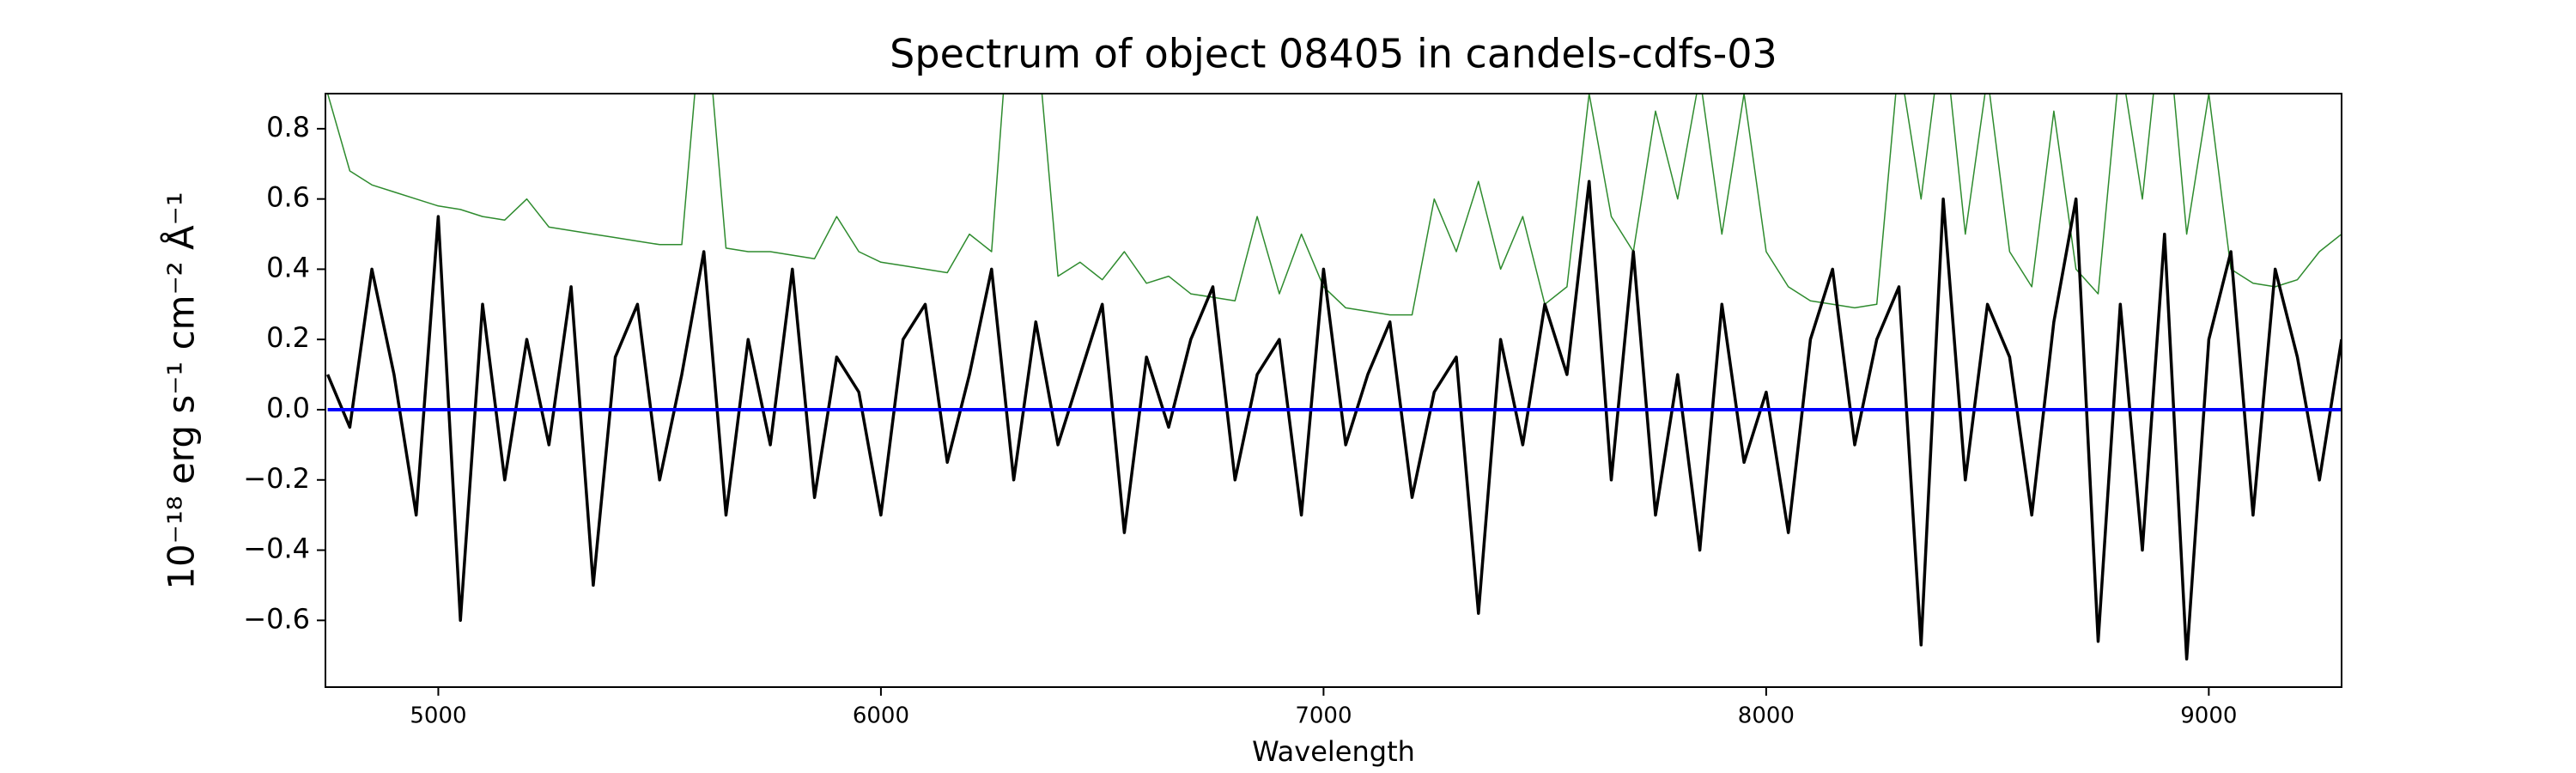  I want to click on y-tick-label: 0.4, so click(288, 267).